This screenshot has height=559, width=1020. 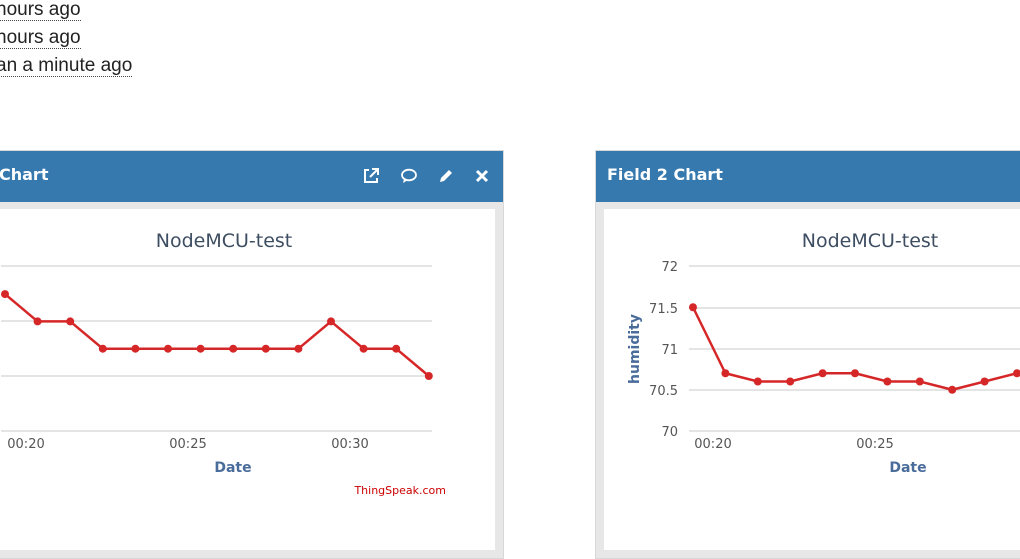 What do you see at coordinates (24, 174) in the screenshot?
I see `panel-title: Chart` at bounding box center [24, 174].